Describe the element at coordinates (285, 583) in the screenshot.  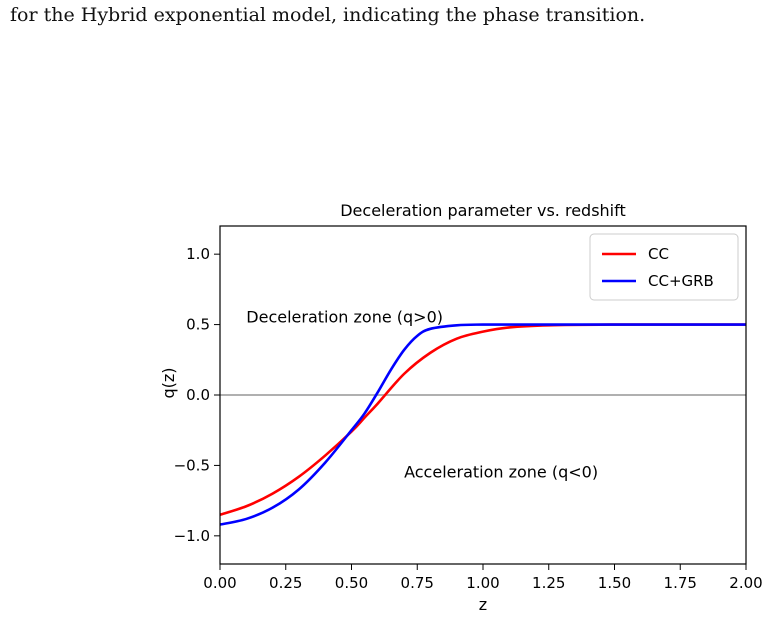
I see `x-tick-label: 0.25` at that location.